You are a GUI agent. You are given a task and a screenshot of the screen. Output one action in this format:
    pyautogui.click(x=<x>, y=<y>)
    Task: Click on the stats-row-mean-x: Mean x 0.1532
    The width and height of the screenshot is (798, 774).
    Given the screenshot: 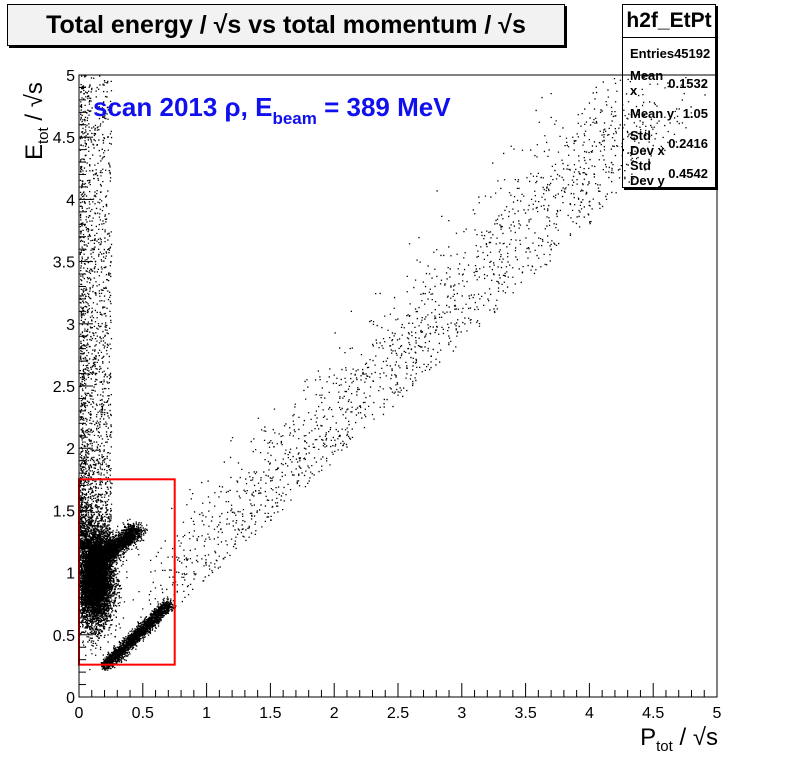 What is the action you would take?
    pyautogui.click(x=669, y=83)
    